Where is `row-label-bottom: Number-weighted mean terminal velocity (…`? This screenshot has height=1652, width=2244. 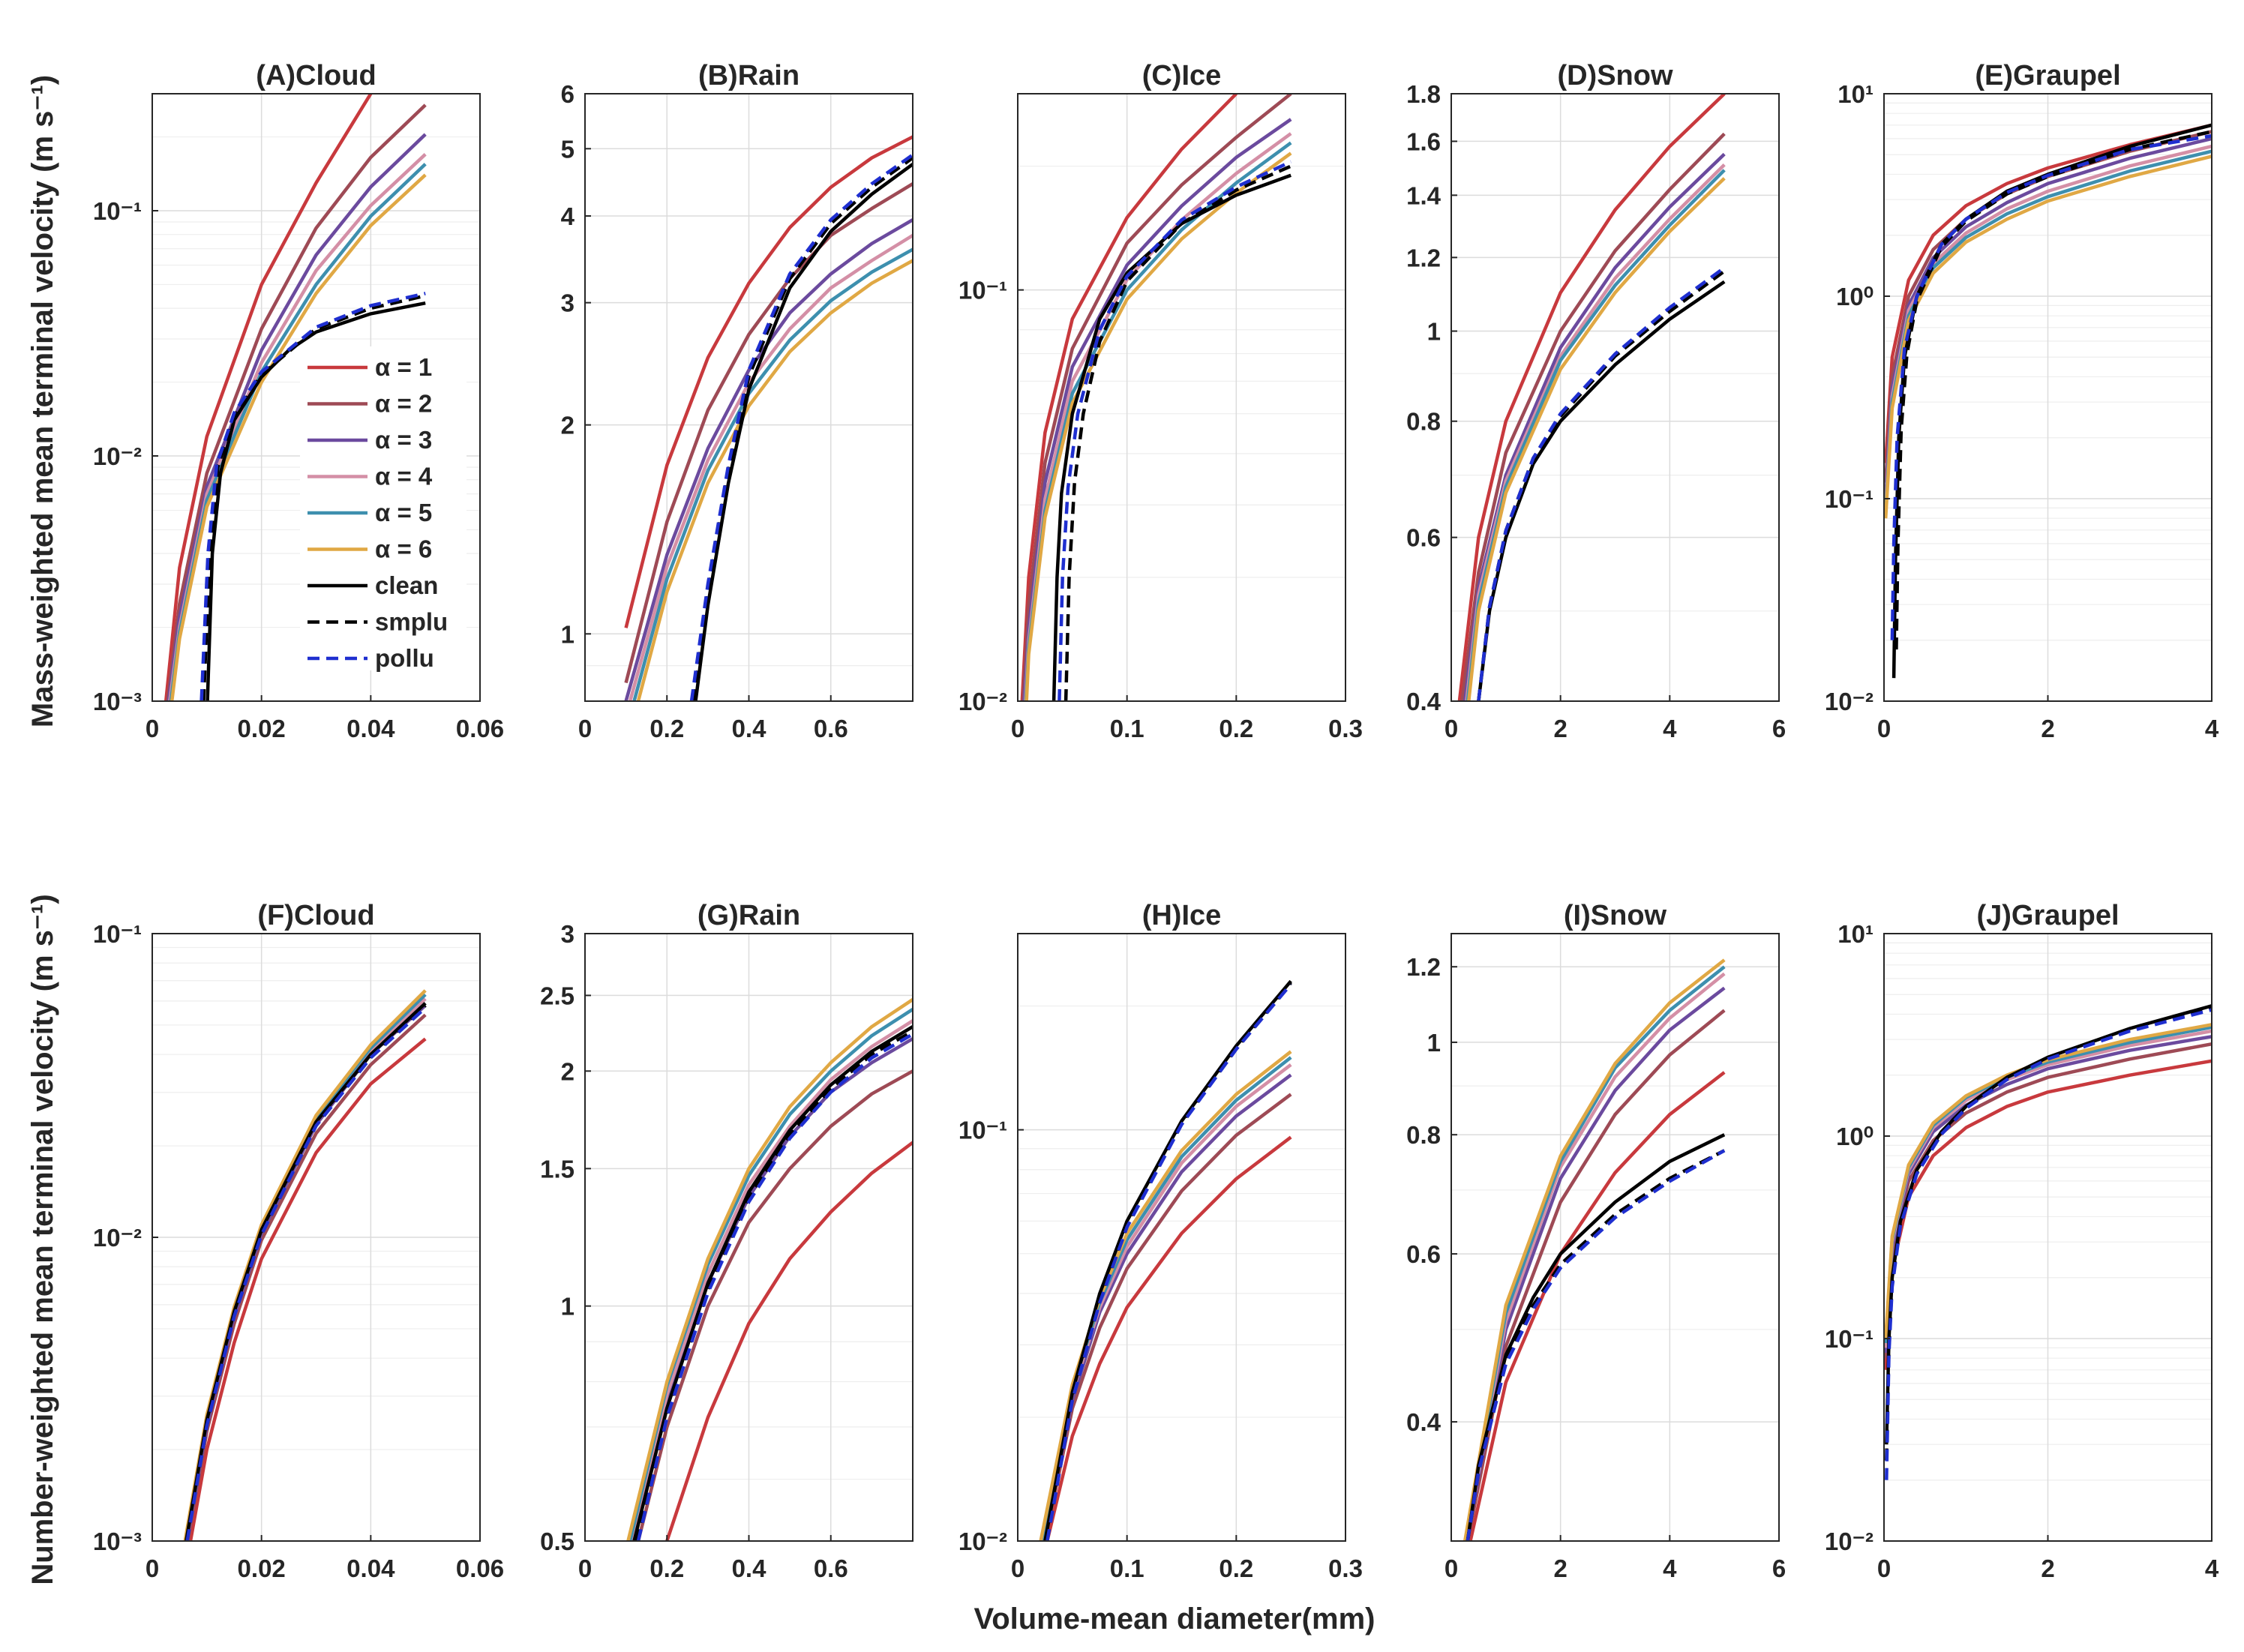 row-label-bottom: Number-weighted mean terminal velocity (… is located at coordinates (42, 1239).